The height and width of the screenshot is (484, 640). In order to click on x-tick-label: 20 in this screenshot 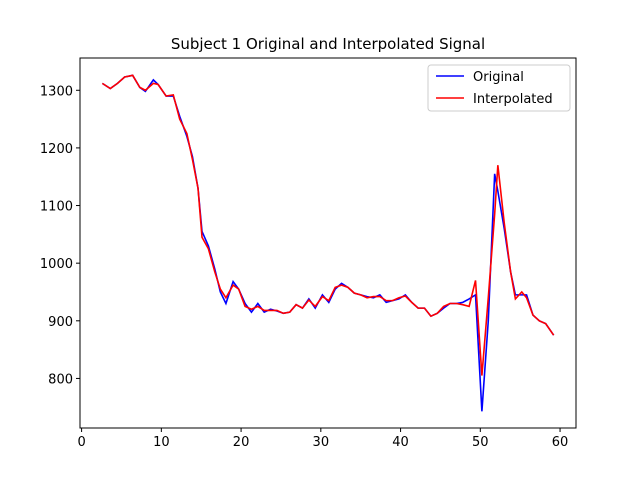, I will do `click(241, 442)`.